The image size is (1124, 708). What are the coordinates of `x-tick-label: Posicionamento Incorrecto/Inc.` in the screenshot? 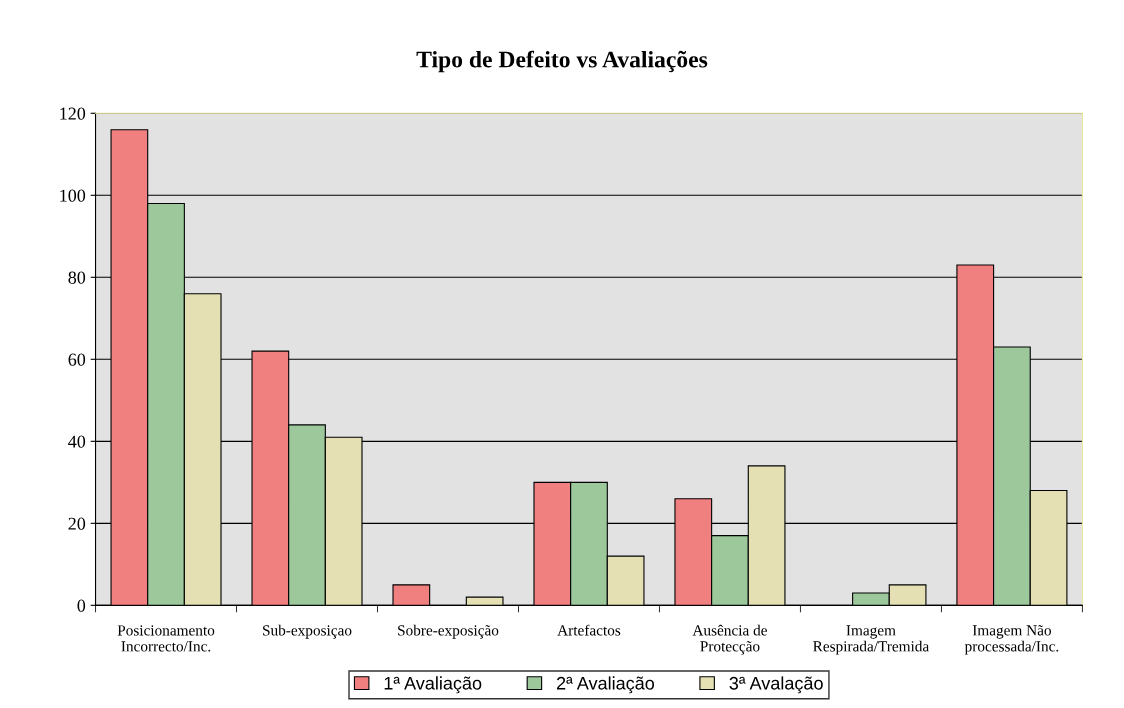 It's located at (166, 638).